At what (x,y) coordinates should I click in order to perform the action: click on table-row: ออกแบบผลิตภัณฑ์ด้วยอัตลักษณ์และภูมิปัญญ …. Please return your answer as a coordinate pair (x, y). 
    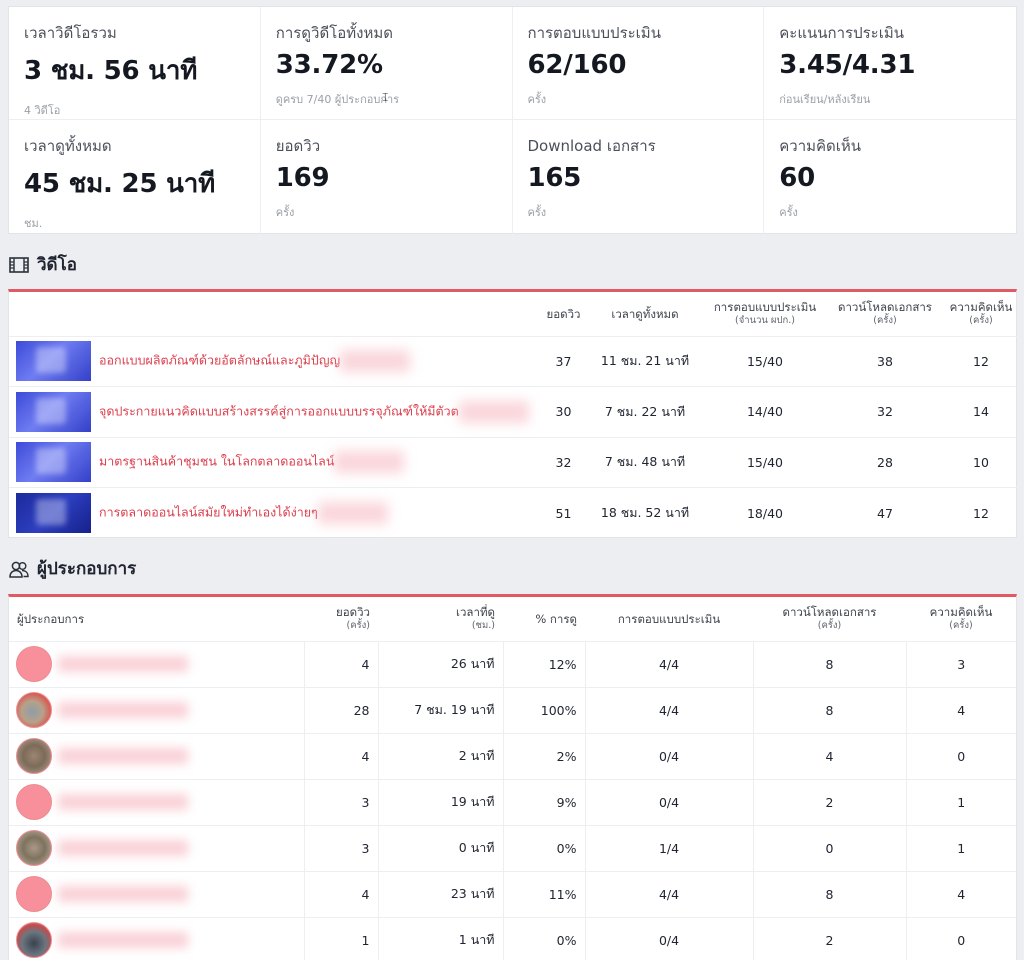
    Looking at the image, I should click on (513, 361).